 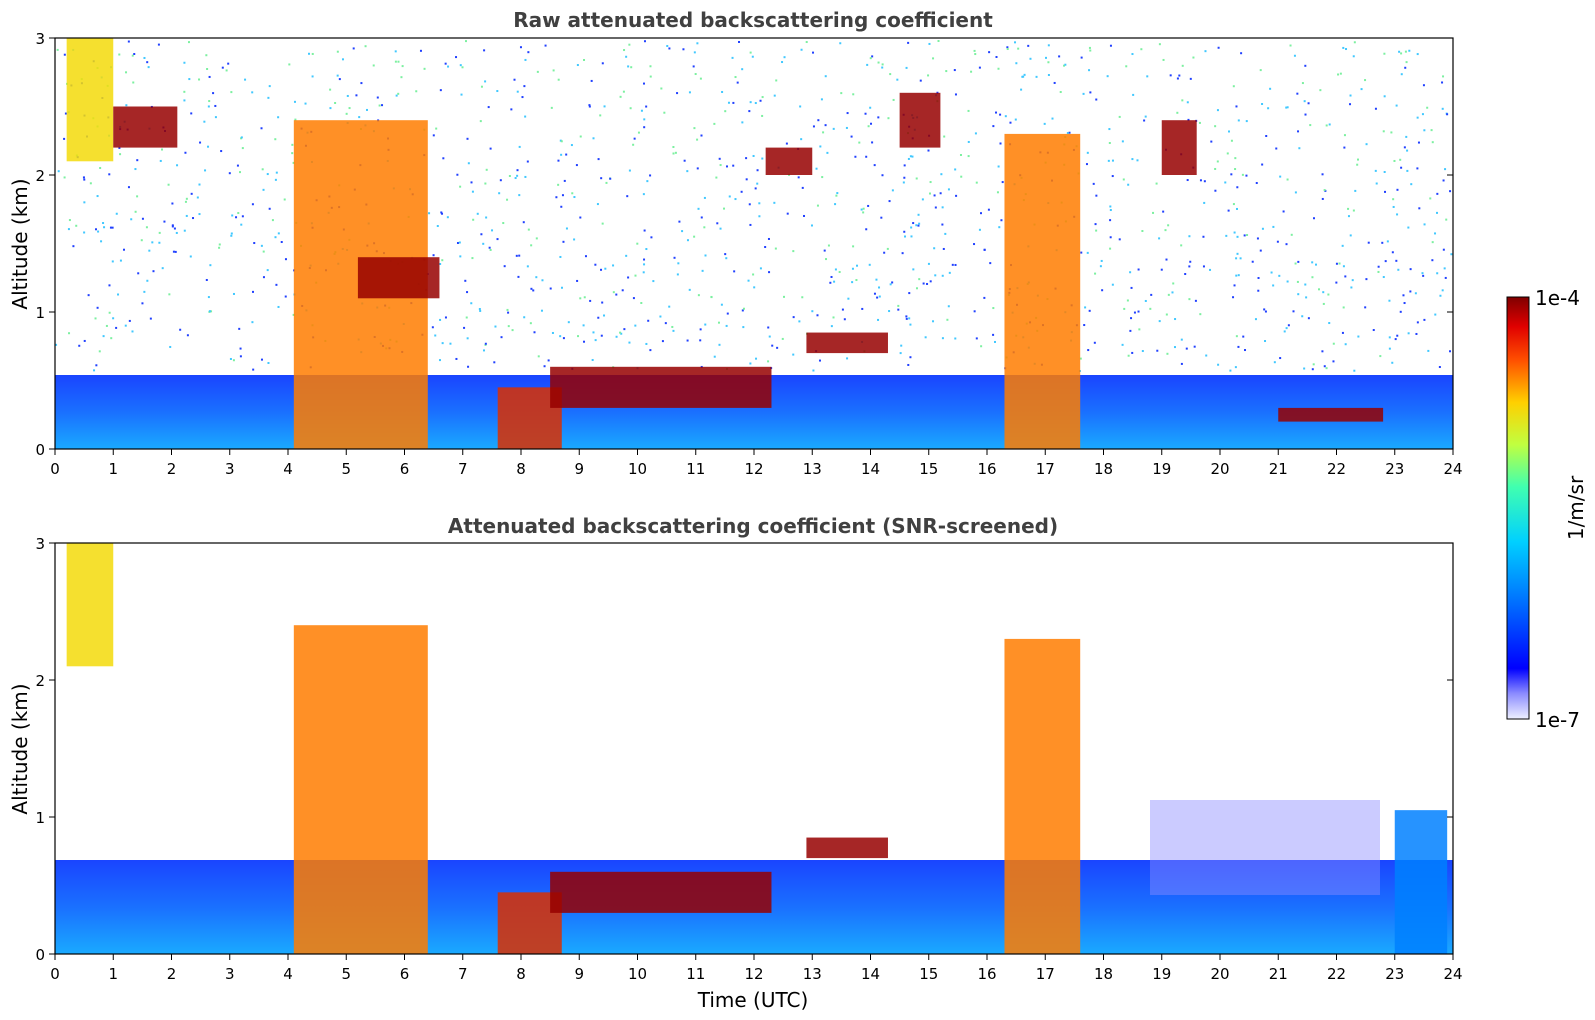 I want to click on y-tick-label: 2, so click(x=40, y=176).